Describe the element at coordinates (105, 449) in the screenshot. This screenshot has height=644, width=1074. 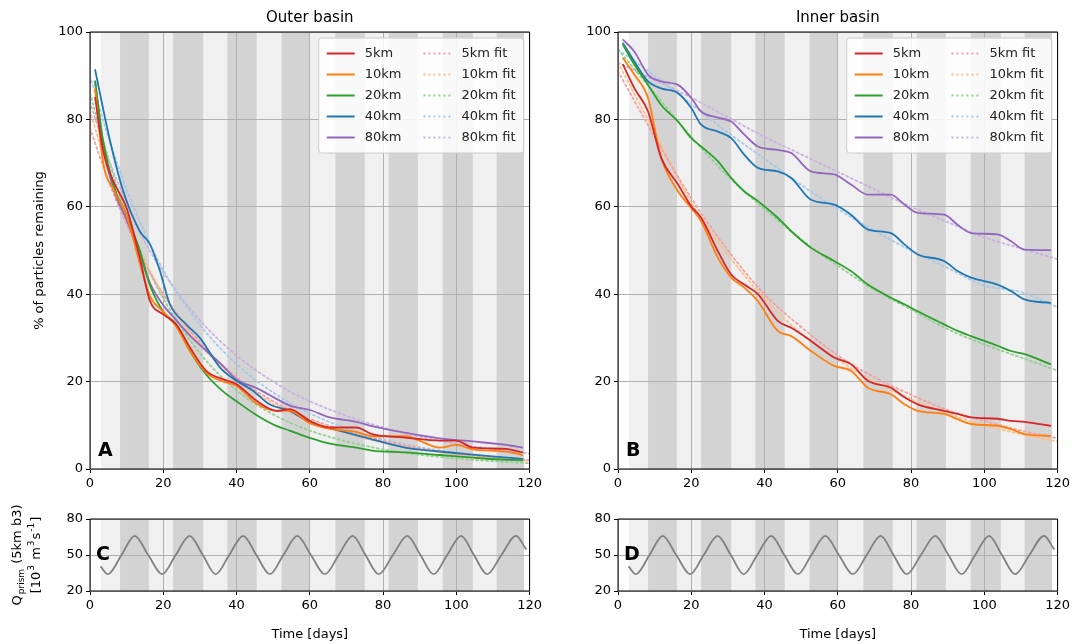
I see `annotation: A` at that location.